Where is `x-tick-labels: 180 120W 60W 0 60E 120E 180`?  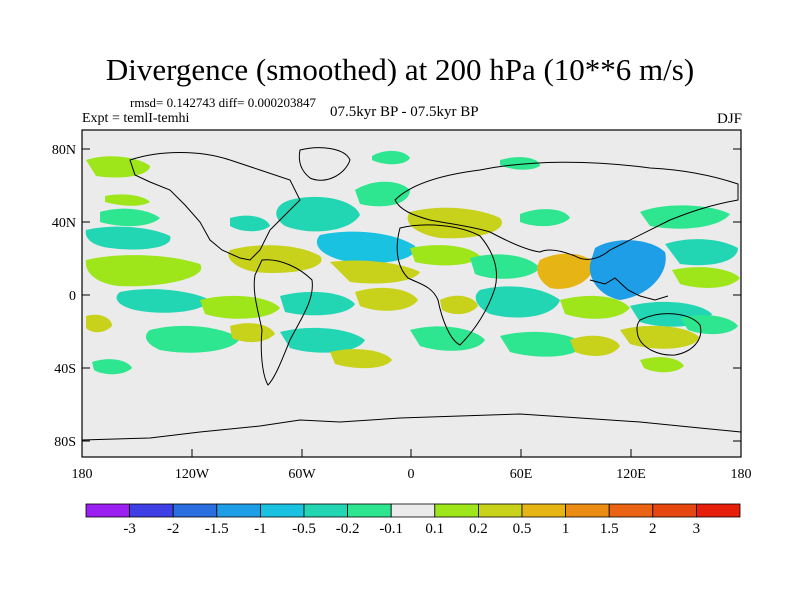
x-tick-labels: 180 120W 60W 0 60E 120E 180 is located at coordinates (412, 474).